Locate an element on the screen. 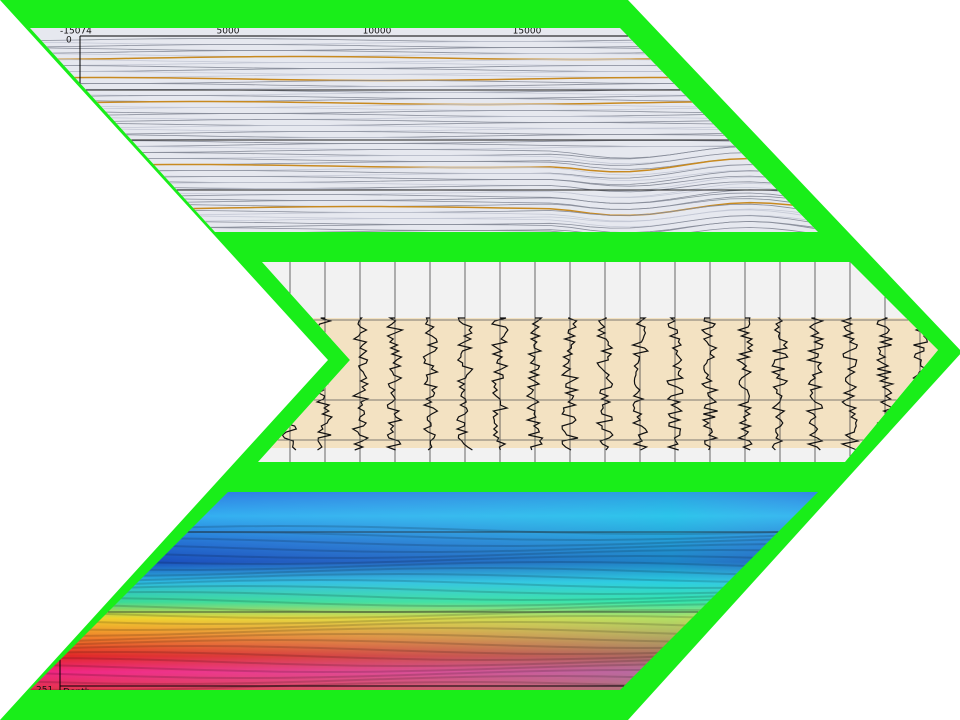 This screenshot has width=960, height=720. axis-label: 0 is located at coordinates (69, 41).